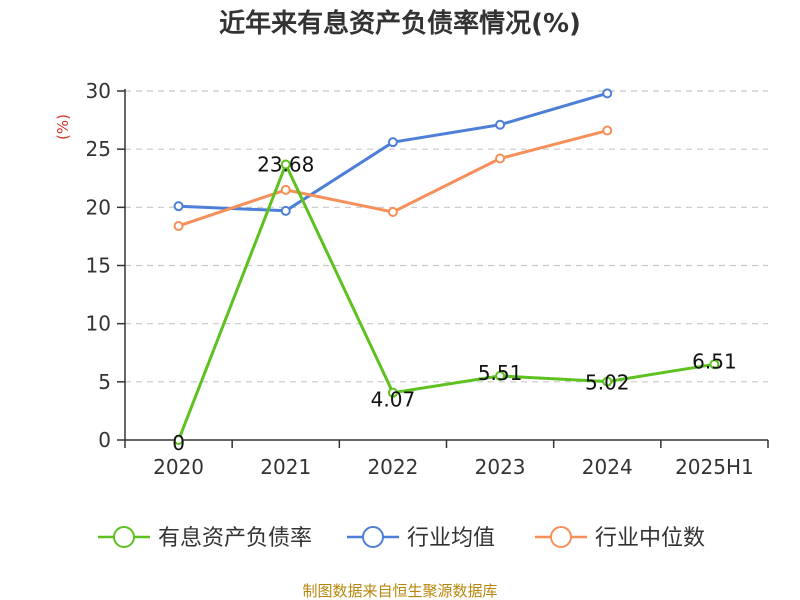 The image size is (800, 600). I want to click on legend-label: 有息资产负债率, so click(235, 538).